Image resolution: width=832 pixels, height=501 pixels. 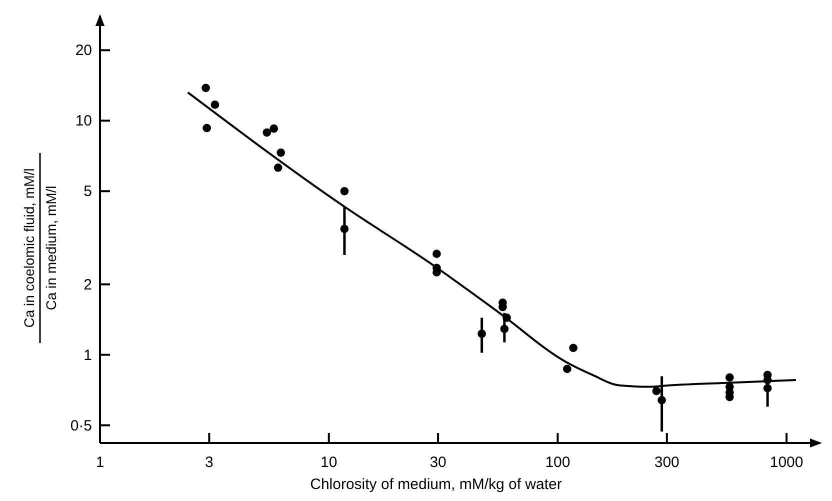 What do you see at coordinates (88, 355) in the screenshot?
I see `y-tick-label: 1` at bounding box center [88, 355].